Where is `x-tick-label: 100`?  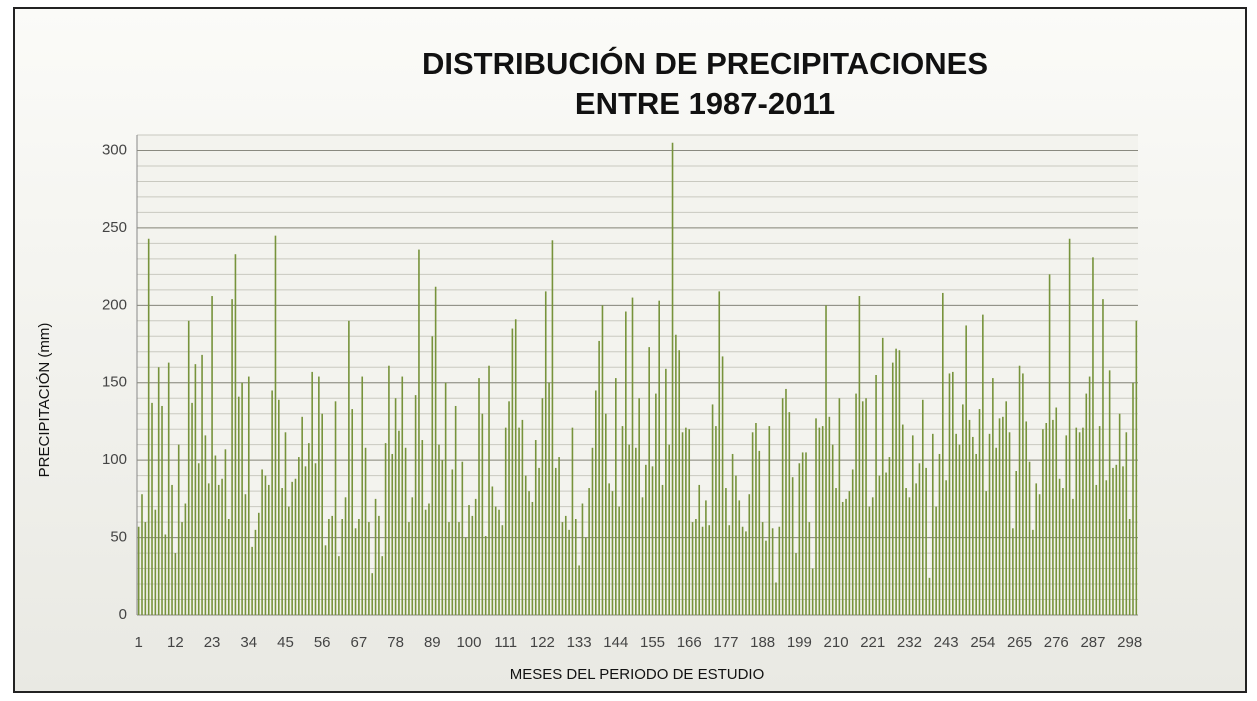
x-tick-label: 100 is located at coordinates (468, 642).